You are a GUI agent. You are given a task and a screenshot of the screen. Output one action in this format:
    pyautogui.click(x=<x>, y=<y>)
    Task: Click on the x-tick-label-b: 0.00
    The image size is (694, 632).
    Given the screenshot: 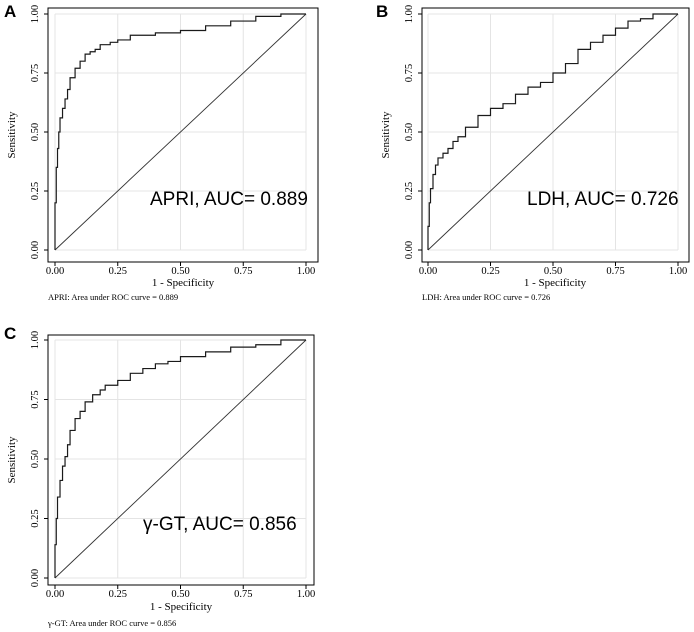 What is the action you would take?
    pyautogui.click(x=428, y=271)
    